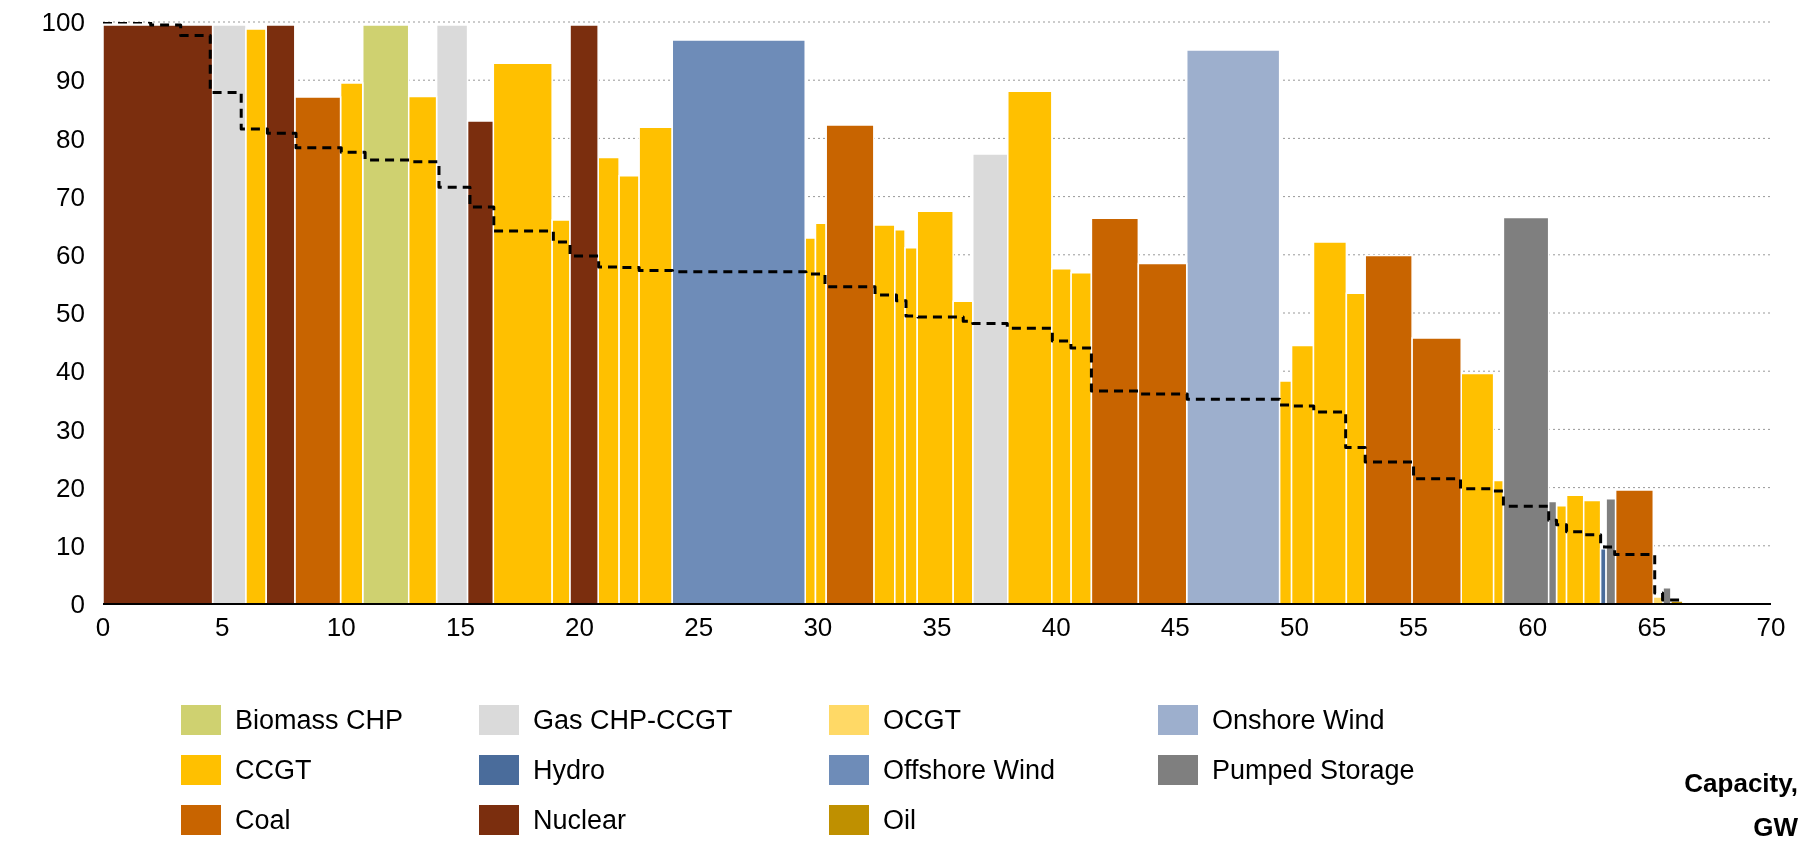  Describe the element at coordinates (1652, 627) in the screenshot. I see `x-tick-label: 65` at that location.